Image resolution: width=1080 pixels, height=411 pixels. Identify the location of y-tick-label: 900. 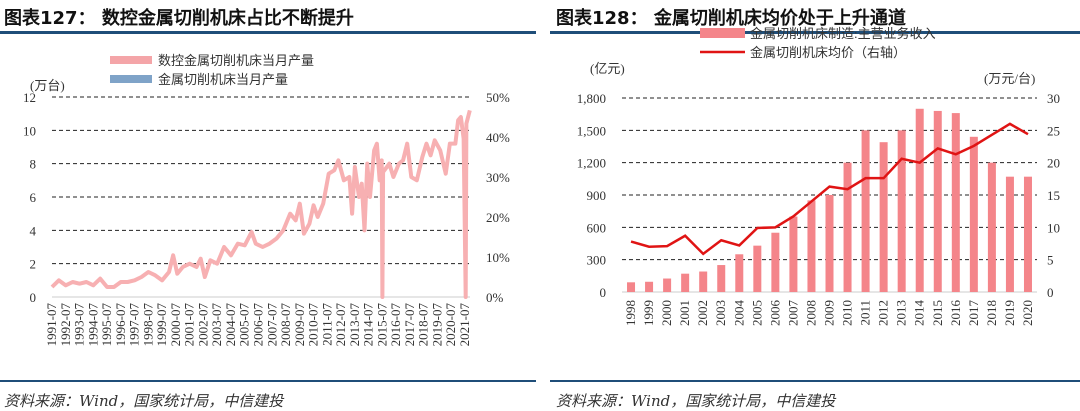
(597, 195).